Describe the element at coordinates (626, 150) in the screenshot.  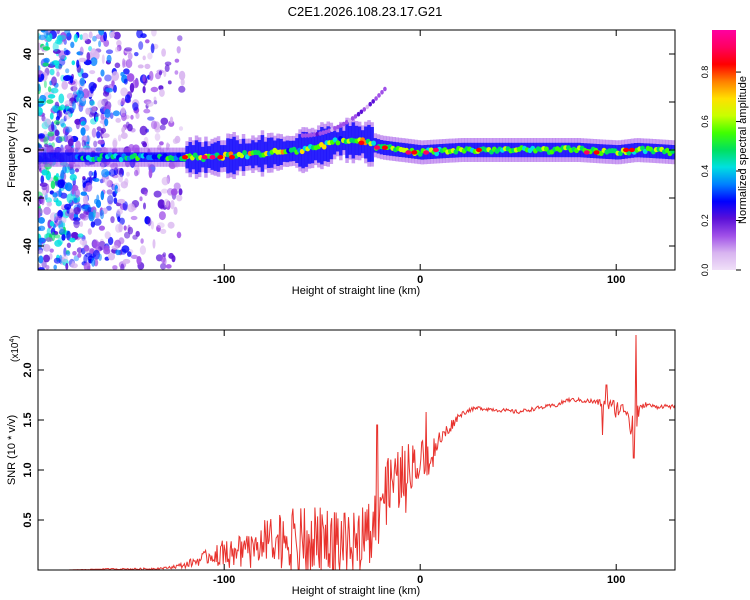
I see `heatmap-hot-spot` at that location.